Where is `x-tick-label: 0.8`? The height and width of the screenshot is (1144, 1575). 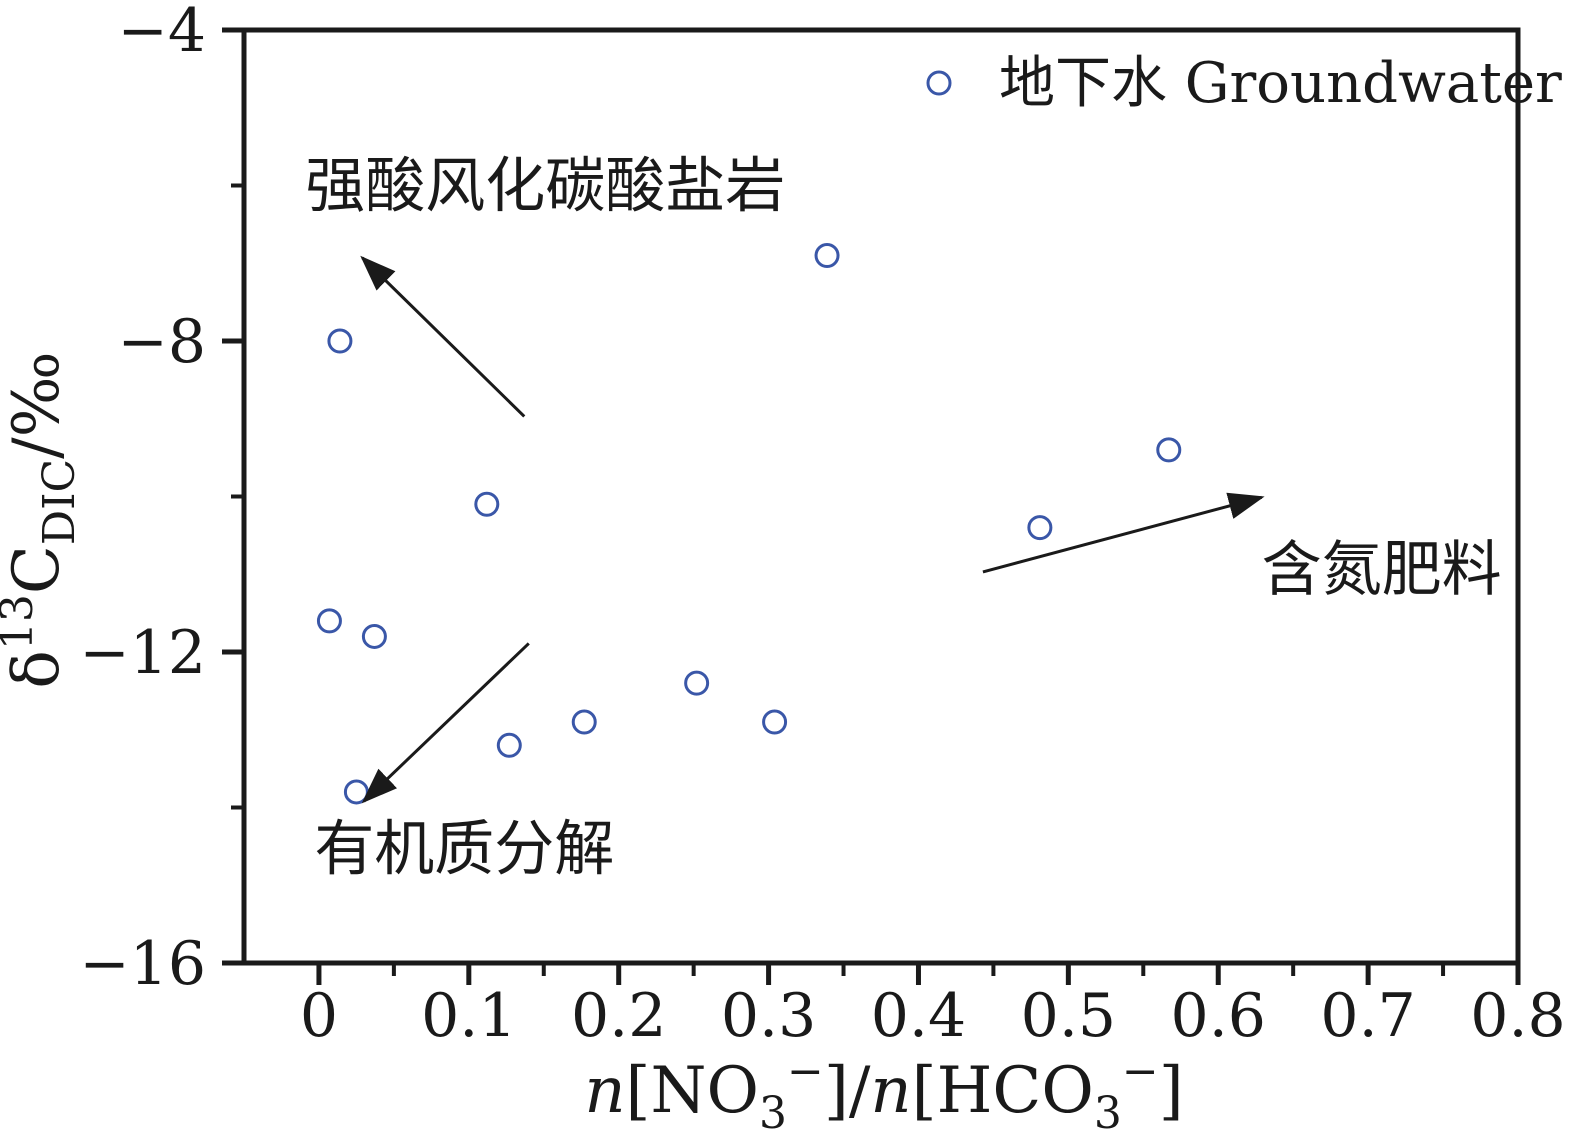
x-tick-label: 0.8 is located at coordinates (1517, 1016).